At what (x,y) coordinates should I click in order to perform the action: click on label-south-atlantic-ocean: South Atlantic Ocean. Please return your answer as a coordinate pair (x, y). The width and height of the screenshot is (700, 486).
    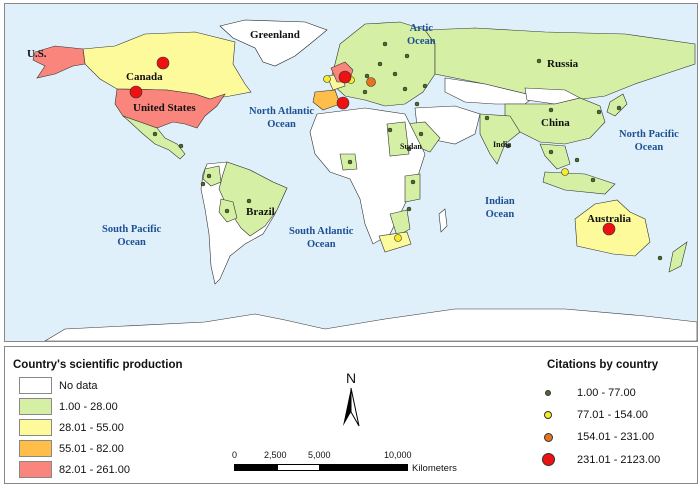
    Looking at the image, I should click on (321, 238).